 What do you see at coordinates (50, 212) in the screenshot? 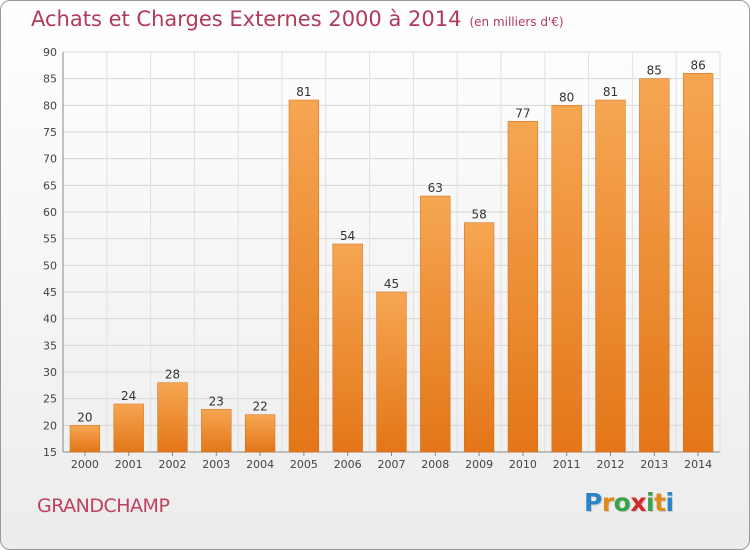
I see `y-tick-label: 60` at bounding box center [50, 212].